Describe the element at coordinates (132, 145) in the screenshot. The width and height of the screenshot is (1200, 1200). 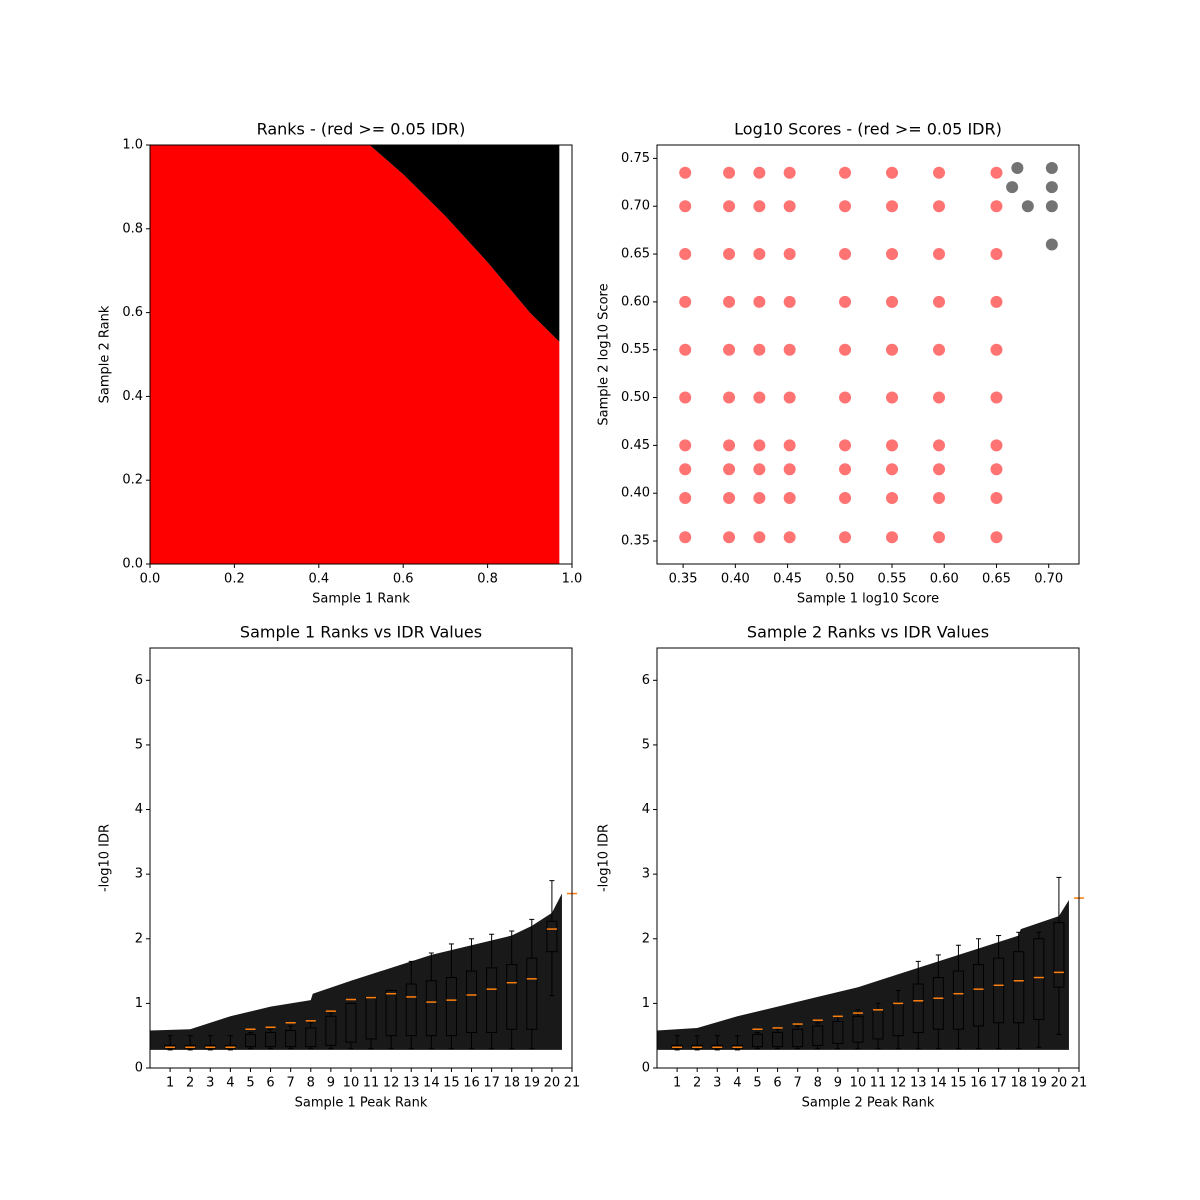
I see `y-tick-label: 1.0` at that location.